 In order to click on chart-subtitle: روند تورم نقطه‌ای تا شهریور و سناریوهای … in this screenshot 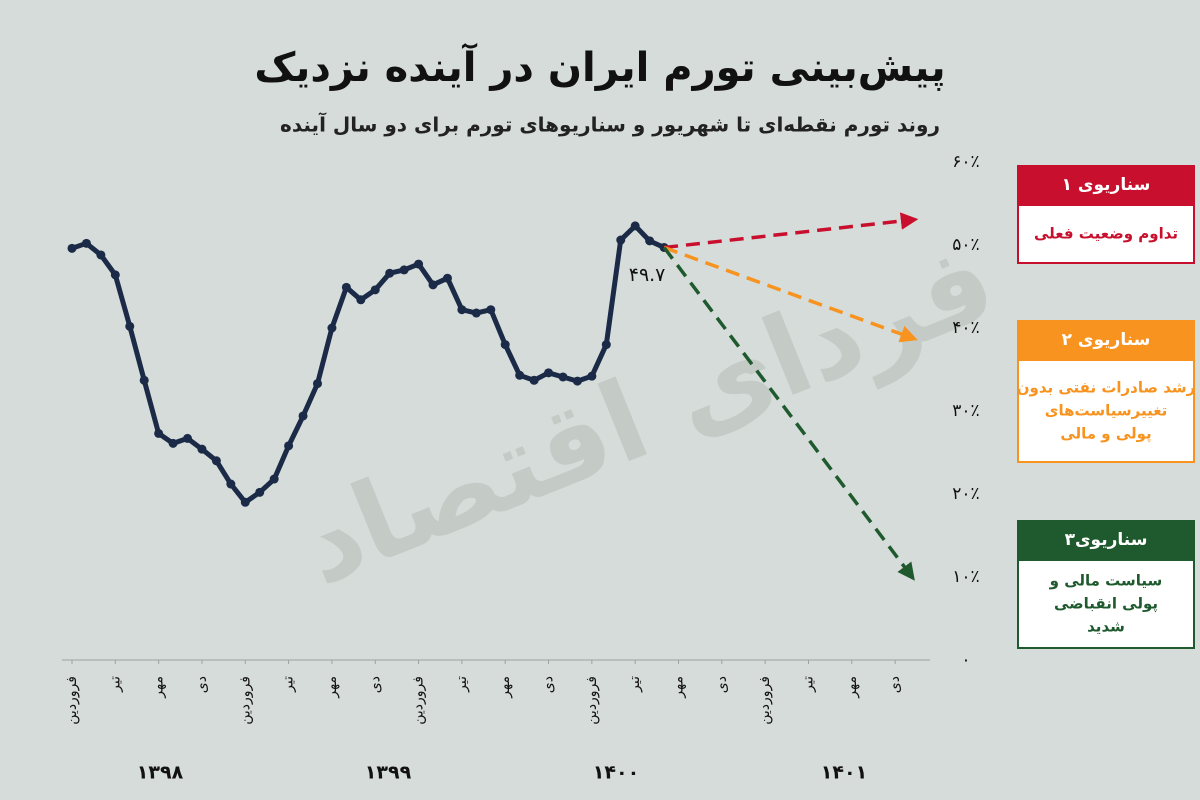, I will do `click(610, 124)`.